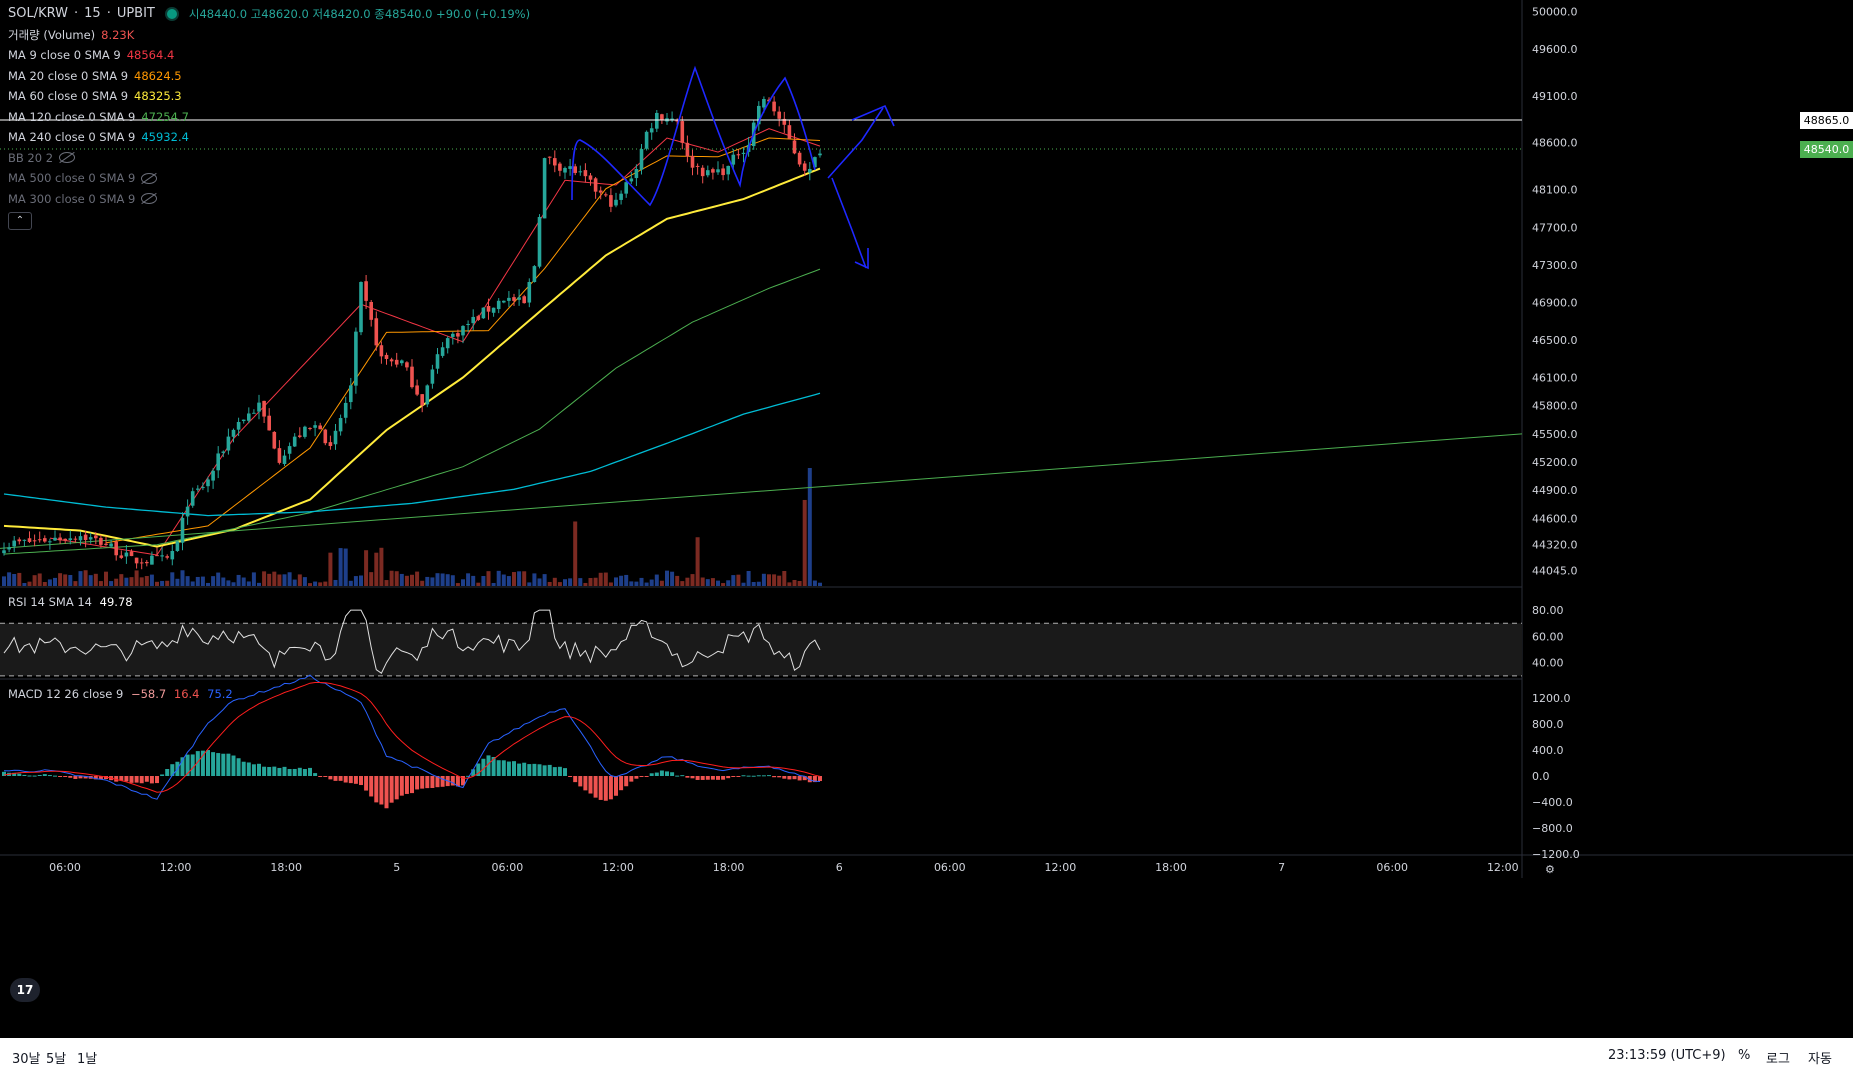  What do you see at coordinates (926, 1055) in the screenshot?
I see `bottom-toolbar: 30날 5날 1날 23:13:59 (UTC+9) % 로그 자동` at bounding box center [926, 1055].